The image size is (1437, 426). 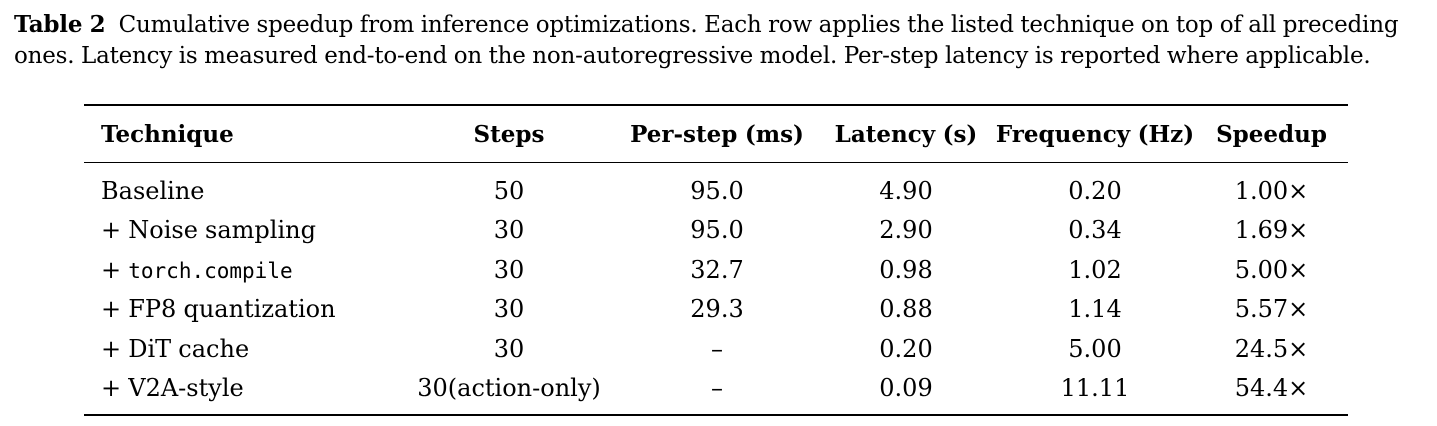 What do you see at coordinates (906, 230) in the screenshot?
I see `cell-latency: 2.90` at bounding box center [906, 230].